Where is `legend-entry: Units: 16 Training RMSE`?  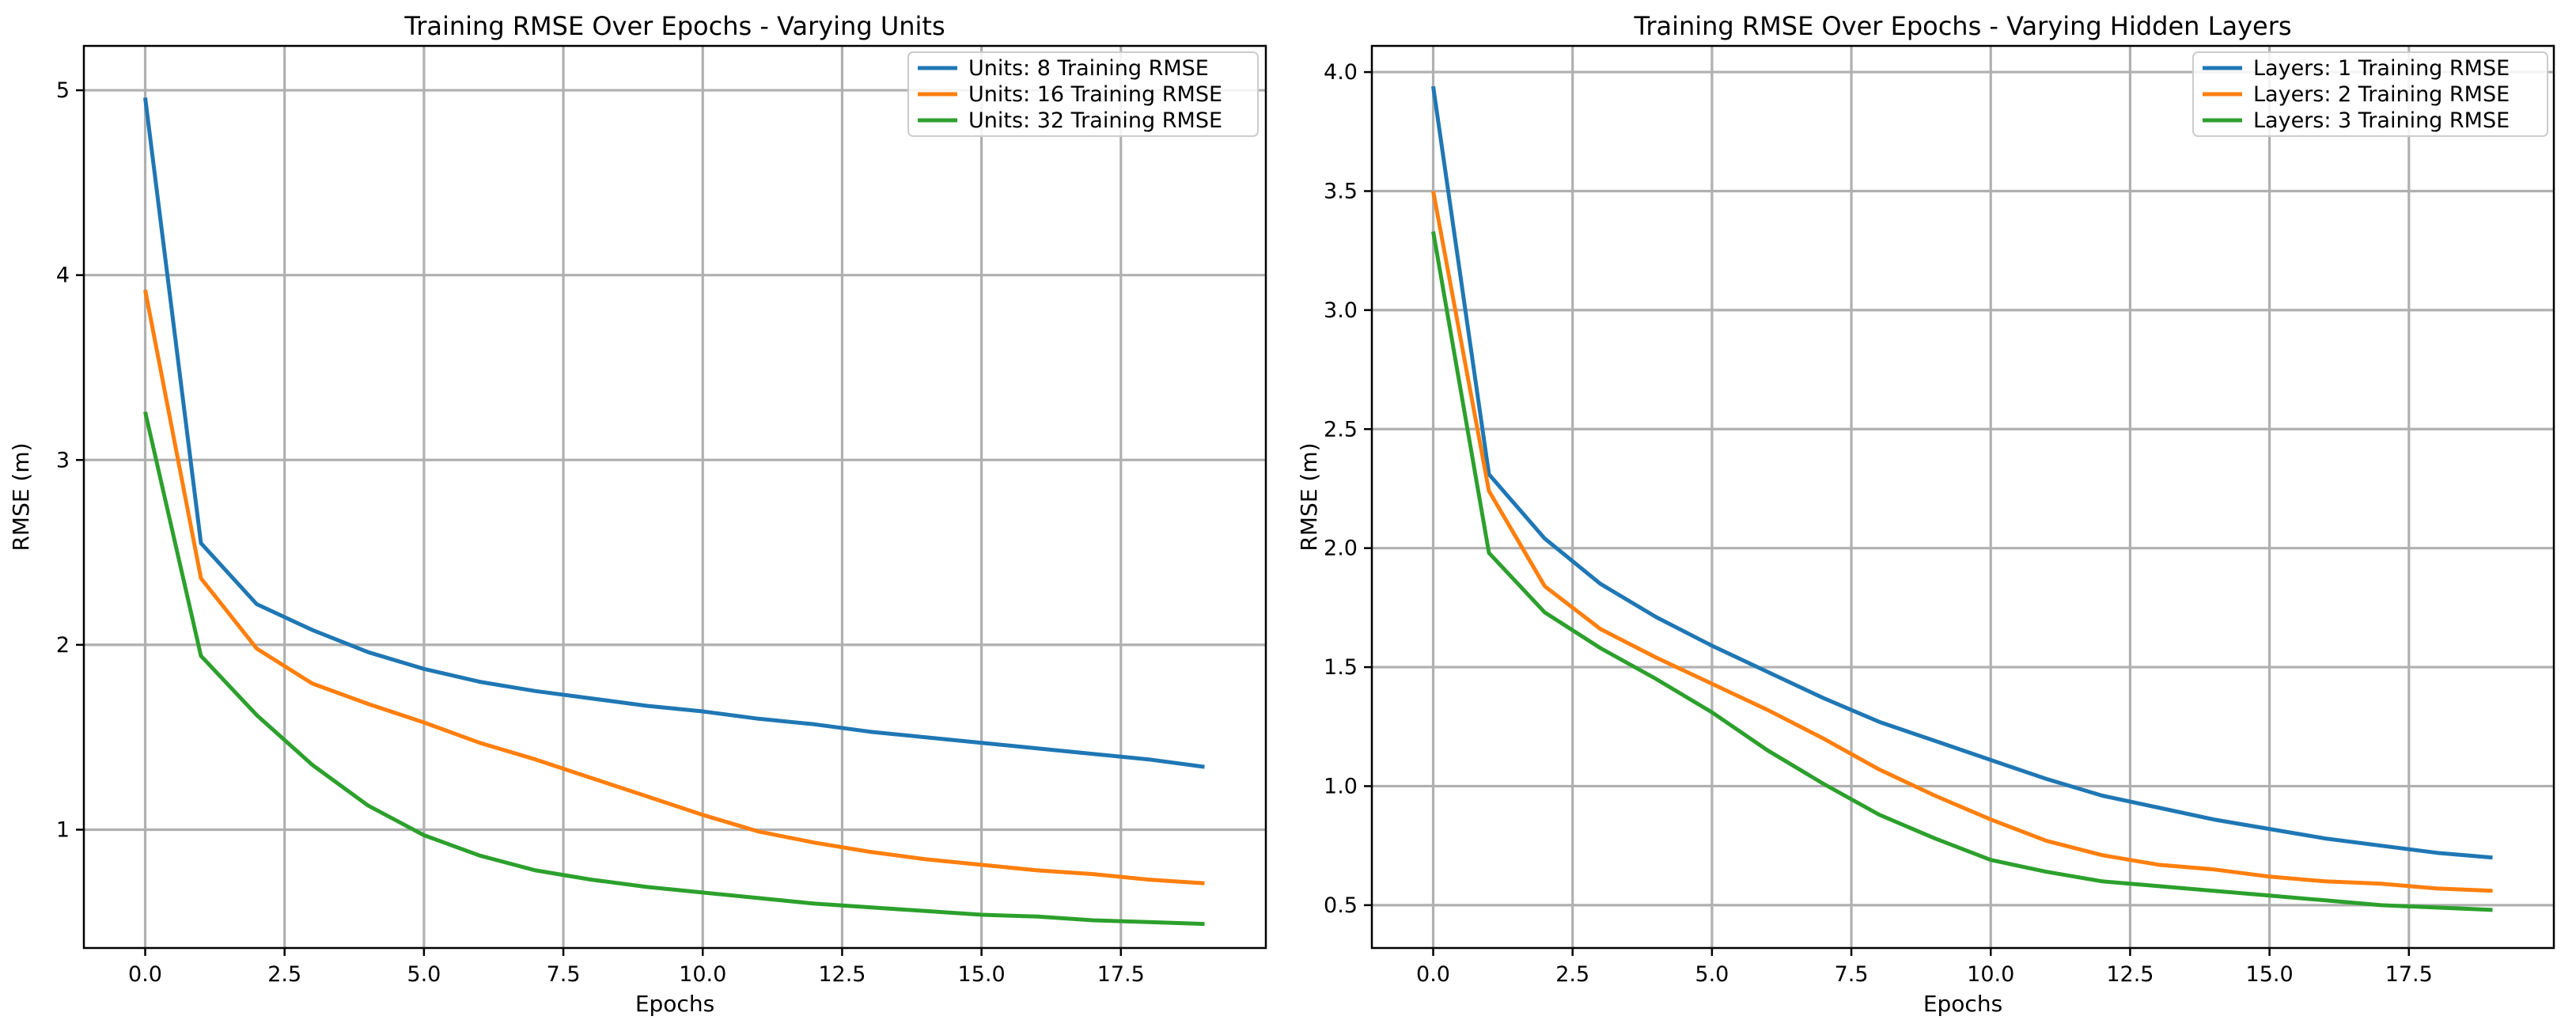
legend-entry: Units: 16 Training RMSE is located at coordinates (1095, 94).